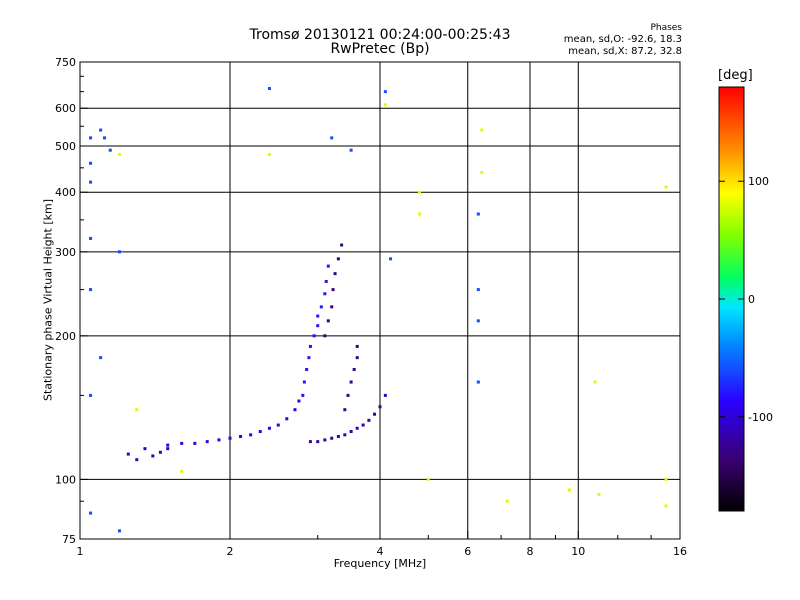 The height and width of the screenshot is (600, 800). Describe the element at coordinates (751, 299) in the screenshot. I see `colorbar-tick-label: 0` at that location.